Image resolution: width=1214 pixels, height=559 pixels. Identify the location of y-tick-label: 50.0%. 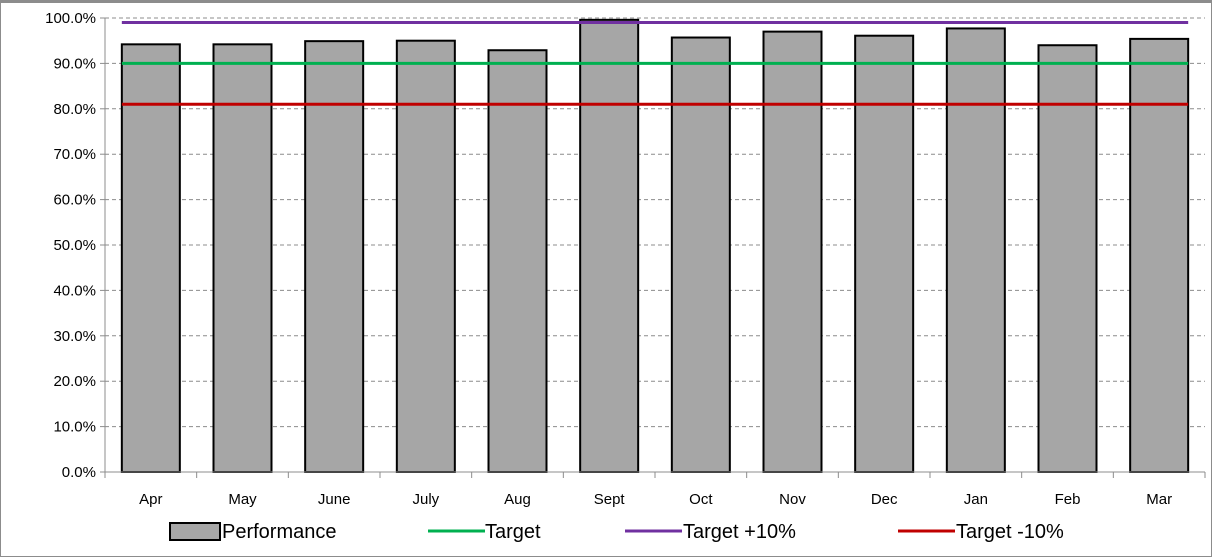
(74, 245).